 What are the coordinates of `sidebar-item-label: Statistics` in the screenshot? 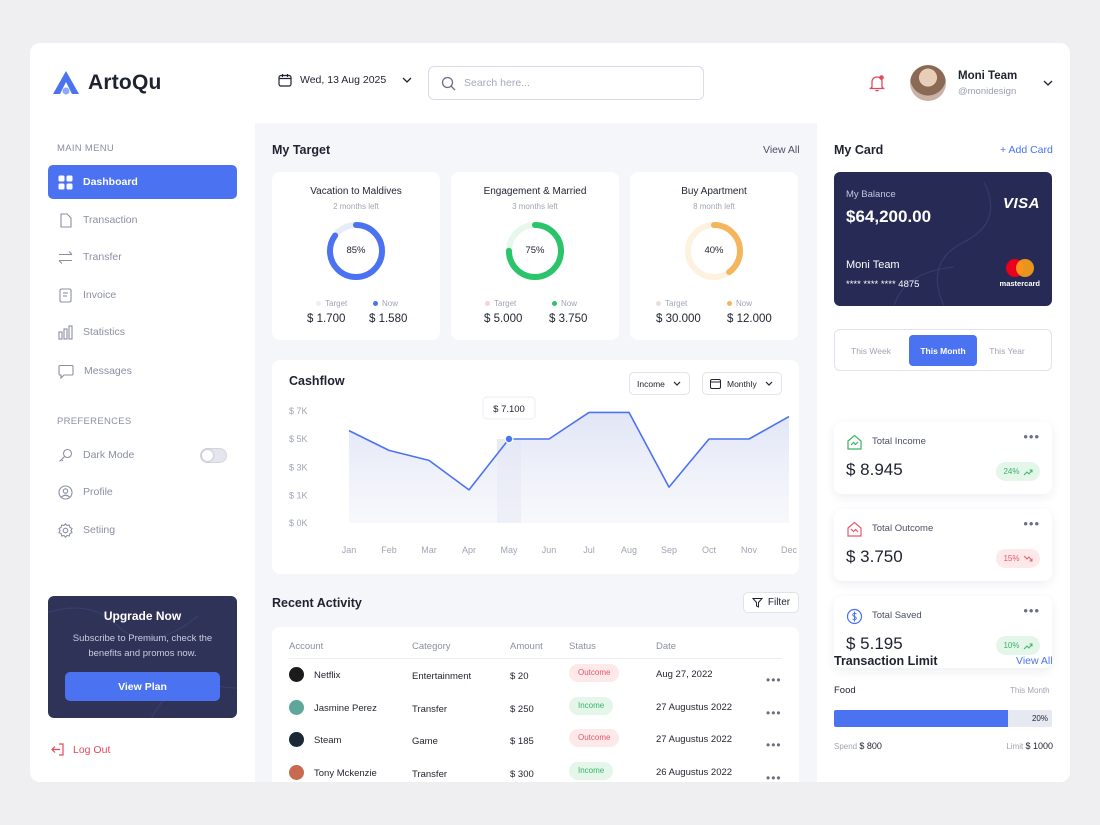 It's located at (104, 332).